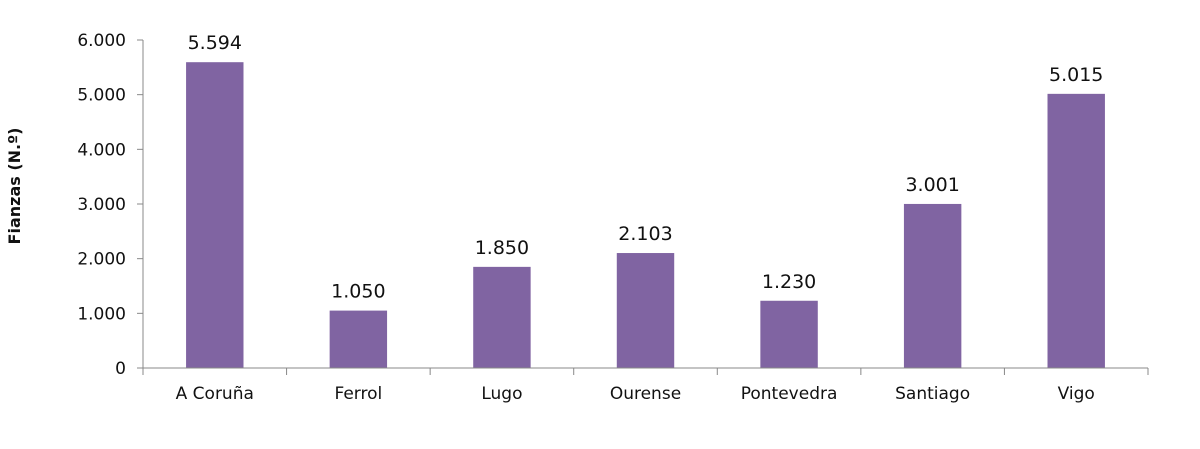 The image size is (1200, 449). I want to click on data-label: 5.594, so click(215, 43).